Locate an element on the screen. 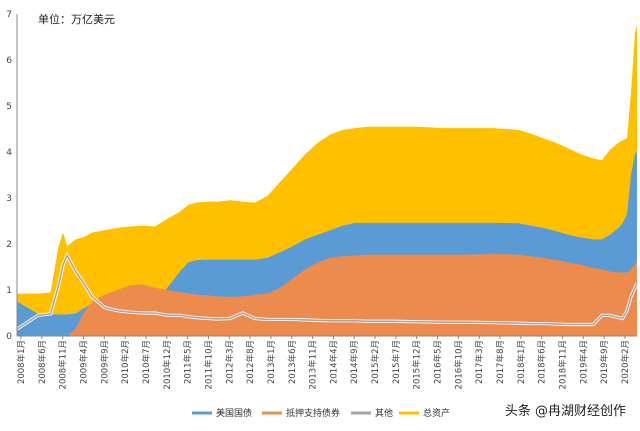 This screenshot has height=431, width=640. legend-label: 美国国债 is located at coordinates (234, 413).